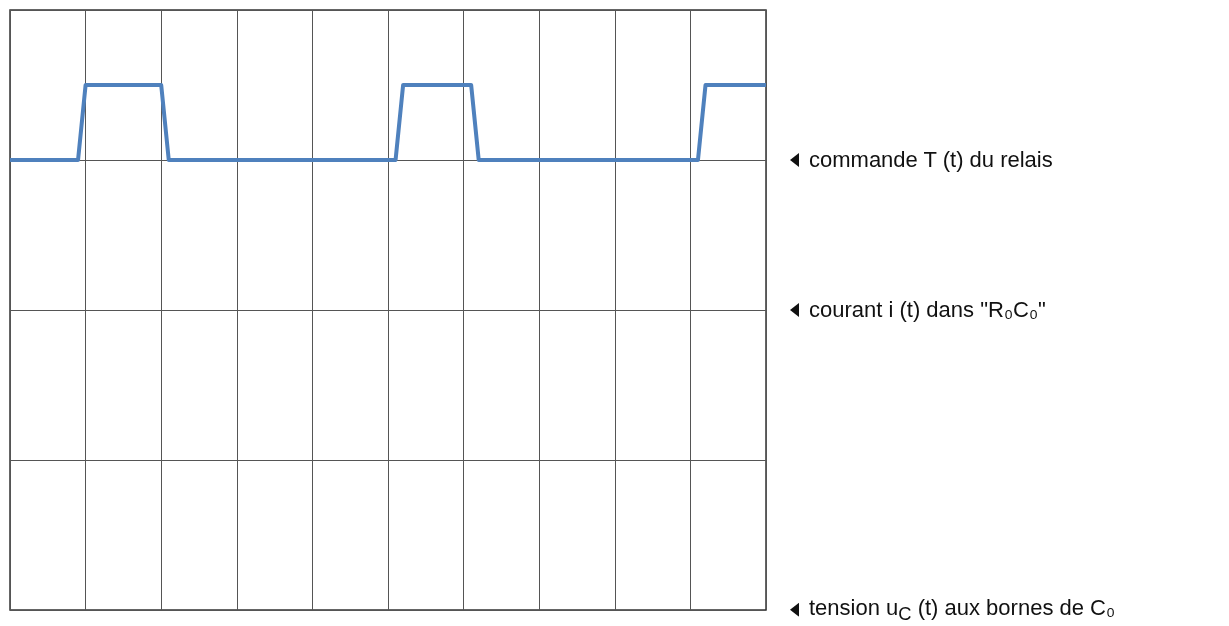 The width and height of the screenshot is (1229, 626). Describe the element at coordinates (962, 610) in the screenshot. I see `text: tension u$_{C}$ (t) aux bornes de C₀` at that location.